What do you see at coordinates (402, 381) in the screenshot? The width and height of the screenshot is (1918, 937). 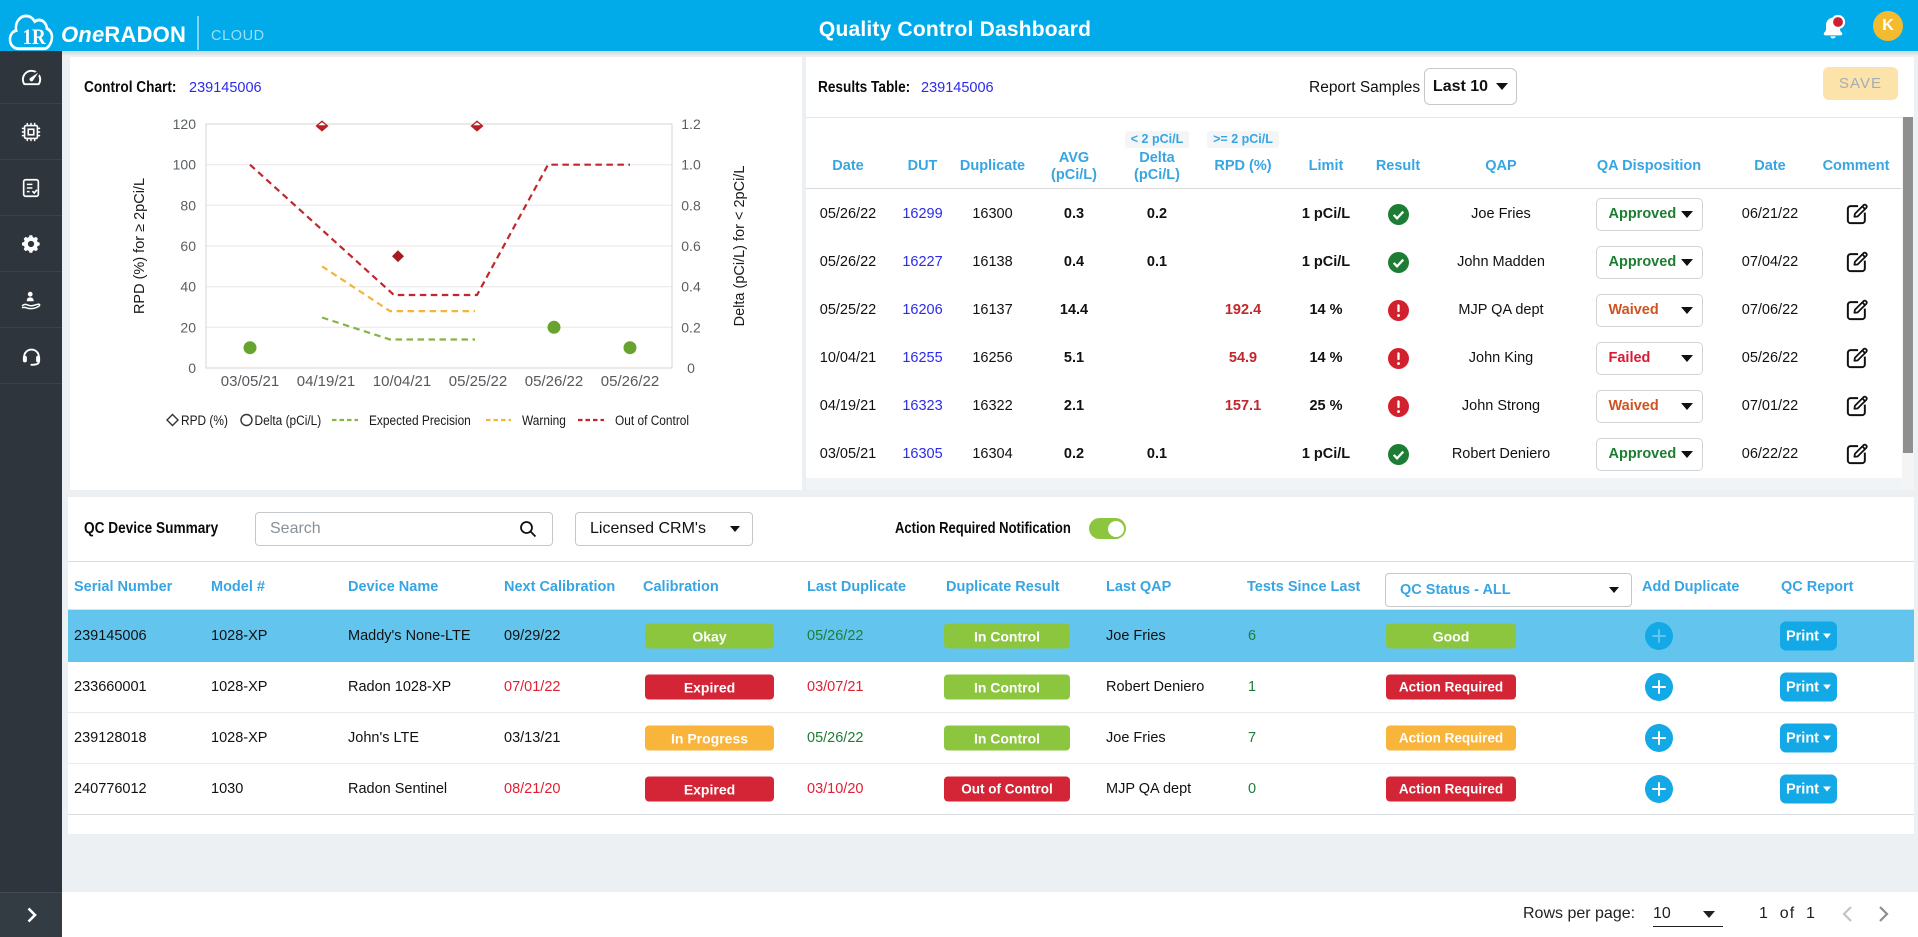 I see `svg-text: 10/04/21` at bounding box center [402, 381].